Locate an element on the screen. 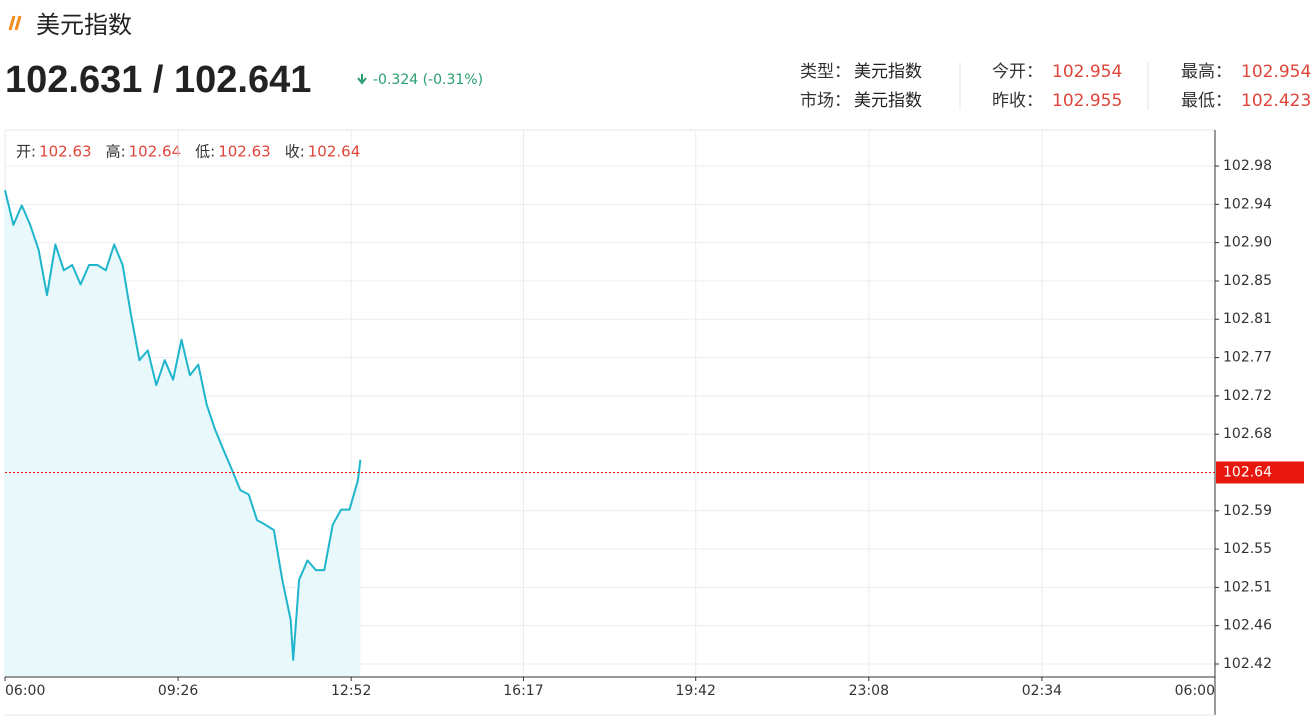 This screenshot has width=1313, height=724. quote-label: 收: is located at coordinates (295, 152).